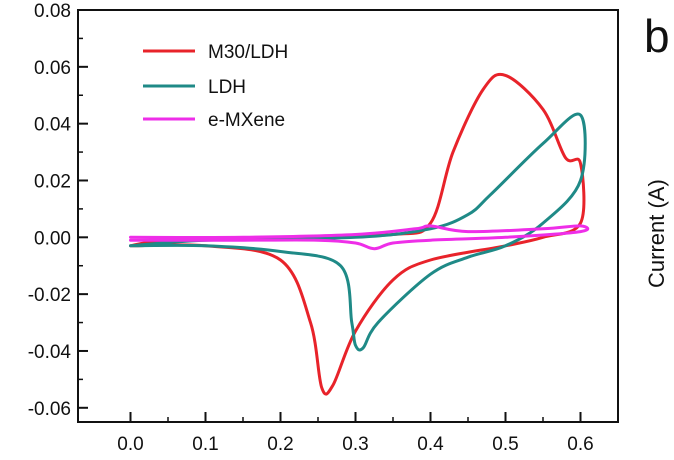  What do you see at coordinates (49, 409) in the screenshot?
I see `y-tick-label: -0.06` at bounding box center [49, 409].